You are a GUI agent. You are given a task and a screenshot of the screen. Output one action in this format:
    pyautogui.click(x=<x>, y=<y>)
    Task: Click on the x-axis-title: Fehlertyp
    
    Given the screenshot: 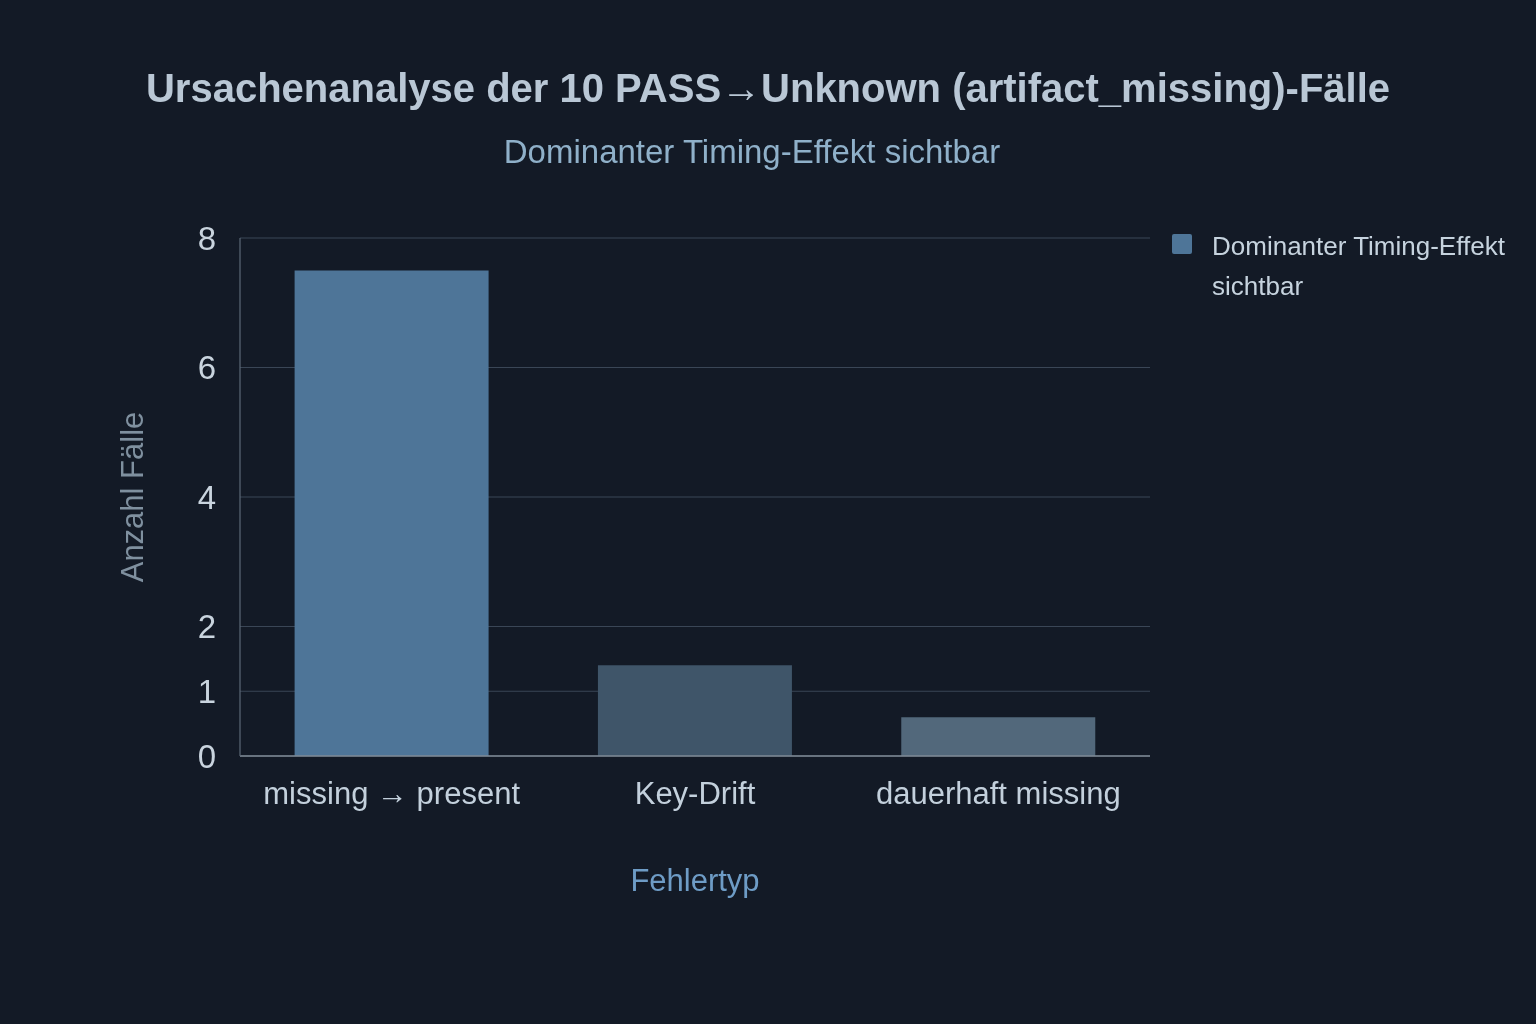 What is the action you would take?
    pyautogui.click(x=695, y=880)
    